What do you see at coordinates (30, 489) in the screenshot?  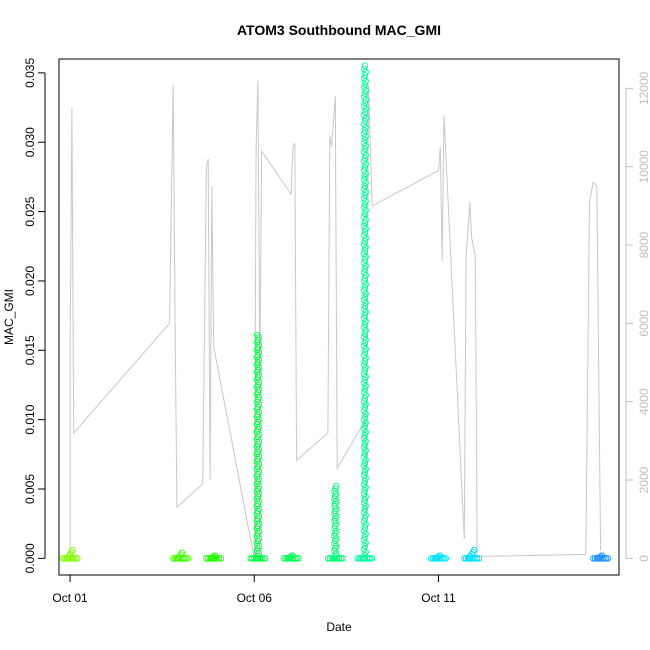 I see `y-tick-label: 0.005` at bounding box center [30, 489].